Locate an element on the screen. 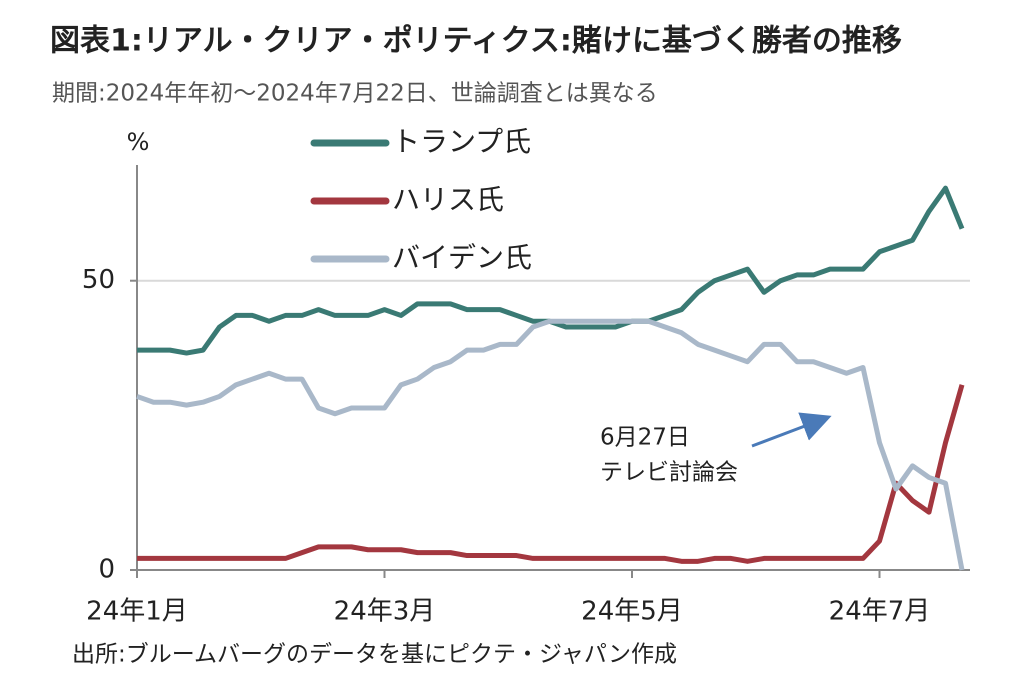 Image resolution: width=1020 pixels, height=687 pixels. y-unit: % is located at coordinates (138, 142).